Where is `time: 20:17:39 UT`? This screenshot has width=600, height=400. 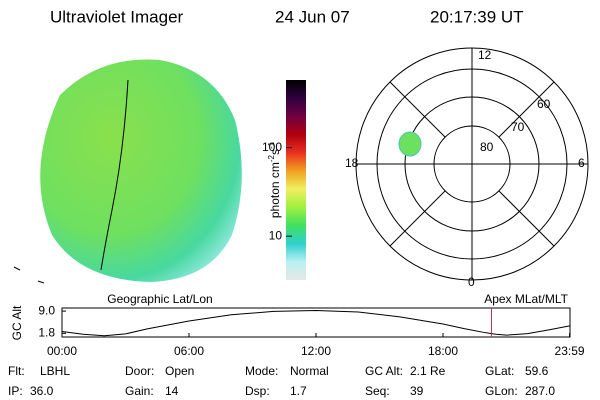
time: 20:17:39 UT is located at coordinates (477, 16).